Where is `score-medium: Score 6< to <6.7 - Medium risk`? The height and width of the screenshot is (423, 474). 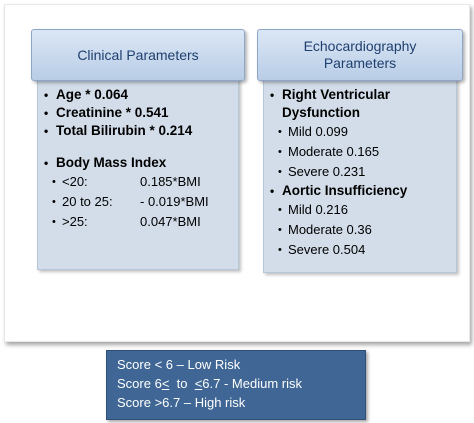
score-medium: Score 6< to <6.7 - Medium risk is located at coordinates (209, 383).